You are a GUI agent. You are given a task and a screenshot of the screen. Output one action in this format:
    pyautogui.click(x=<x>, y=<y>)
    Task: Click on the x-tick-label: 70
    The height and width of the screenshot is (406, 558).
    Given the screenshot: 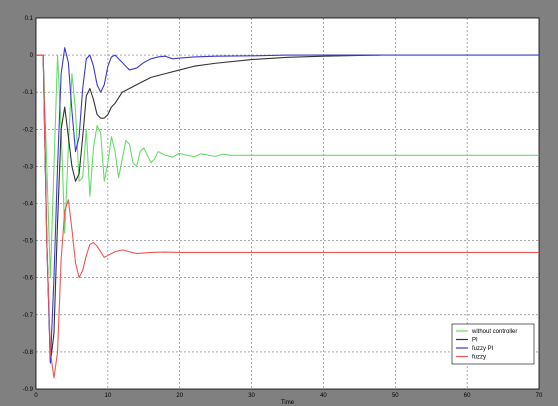 What is the action you would take?
    pyautogui.click(x=539, y=396)
    